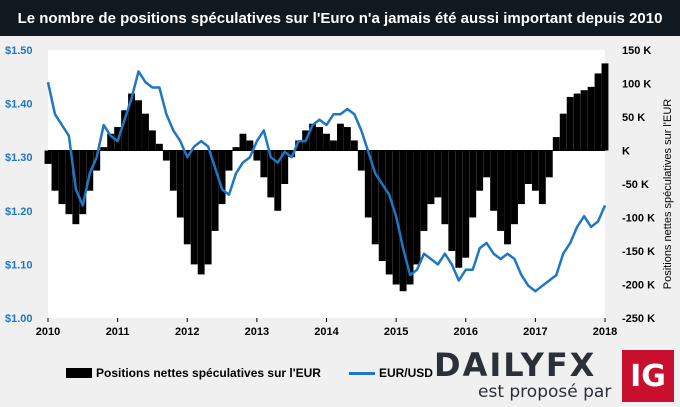 The image size is (680, 407). Describe the element at coordinates (19, 51) in the screenshot. I see `left-tick-label: $1.50` at that location.